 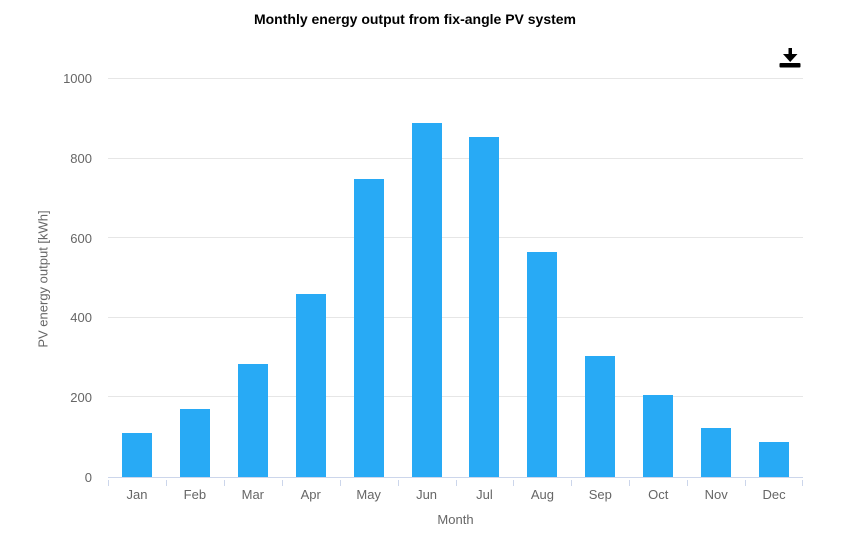 I want to click on bar-cell-oct, so click(x=658, y=278).